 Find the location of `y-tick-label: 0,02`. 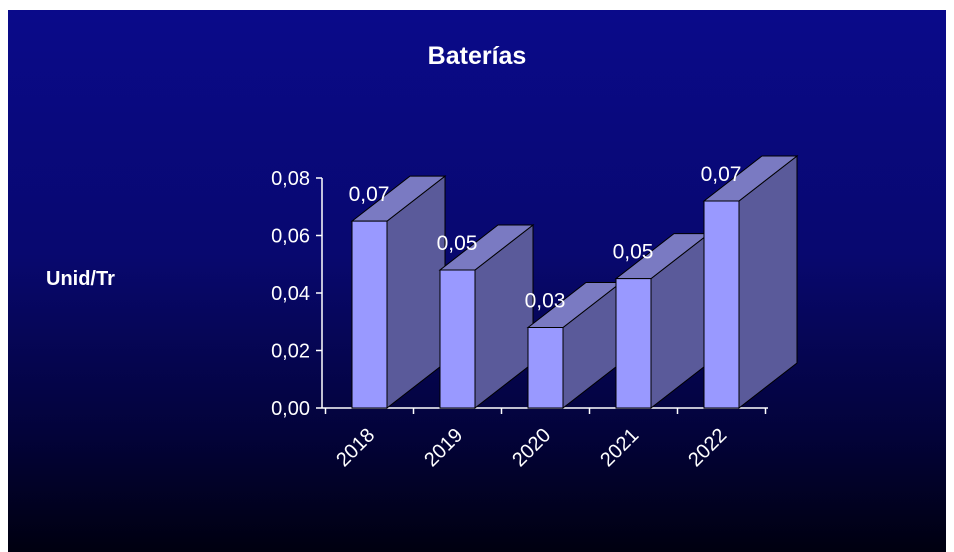

y-tick-label: 0,02 is located at coordinates (290, 352).